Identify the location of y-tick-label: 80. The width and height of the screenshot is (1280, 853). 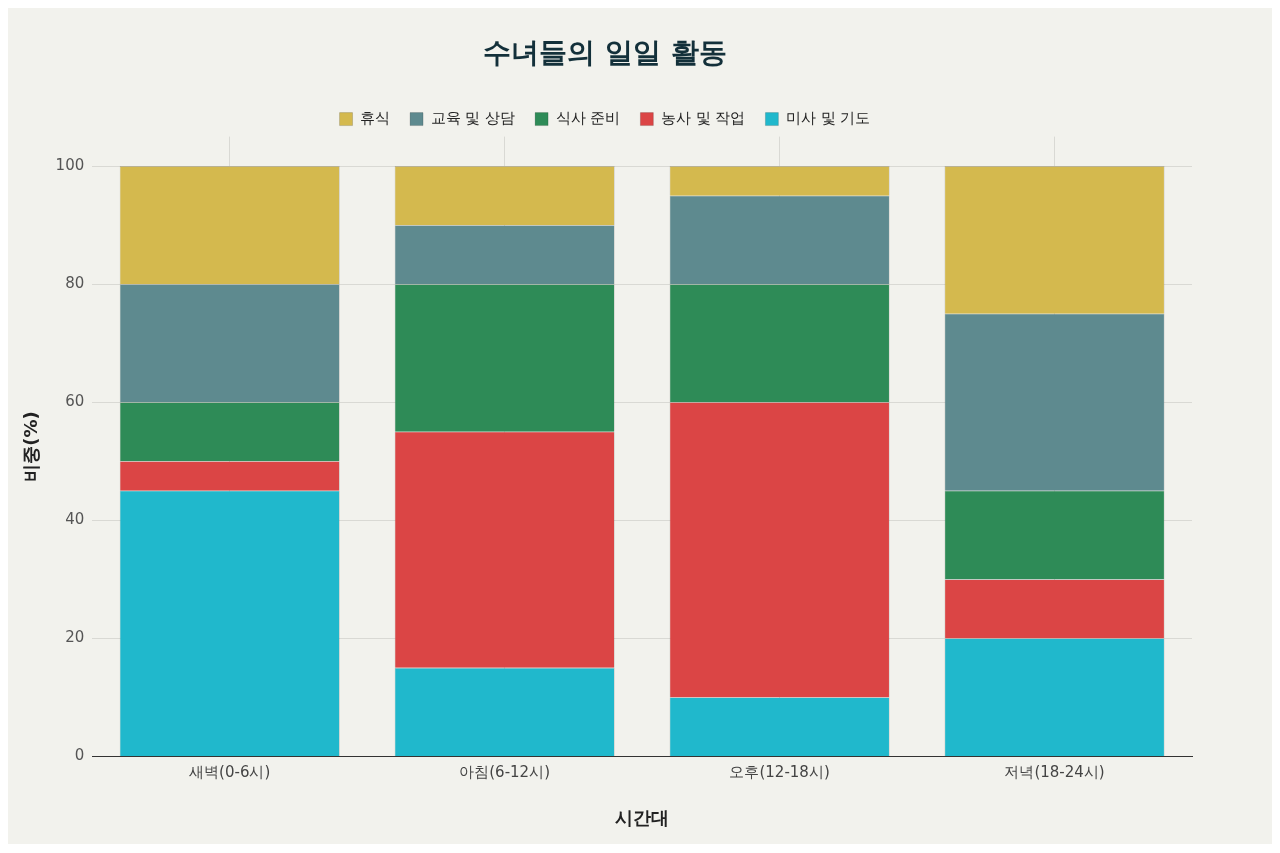
(75, 283).